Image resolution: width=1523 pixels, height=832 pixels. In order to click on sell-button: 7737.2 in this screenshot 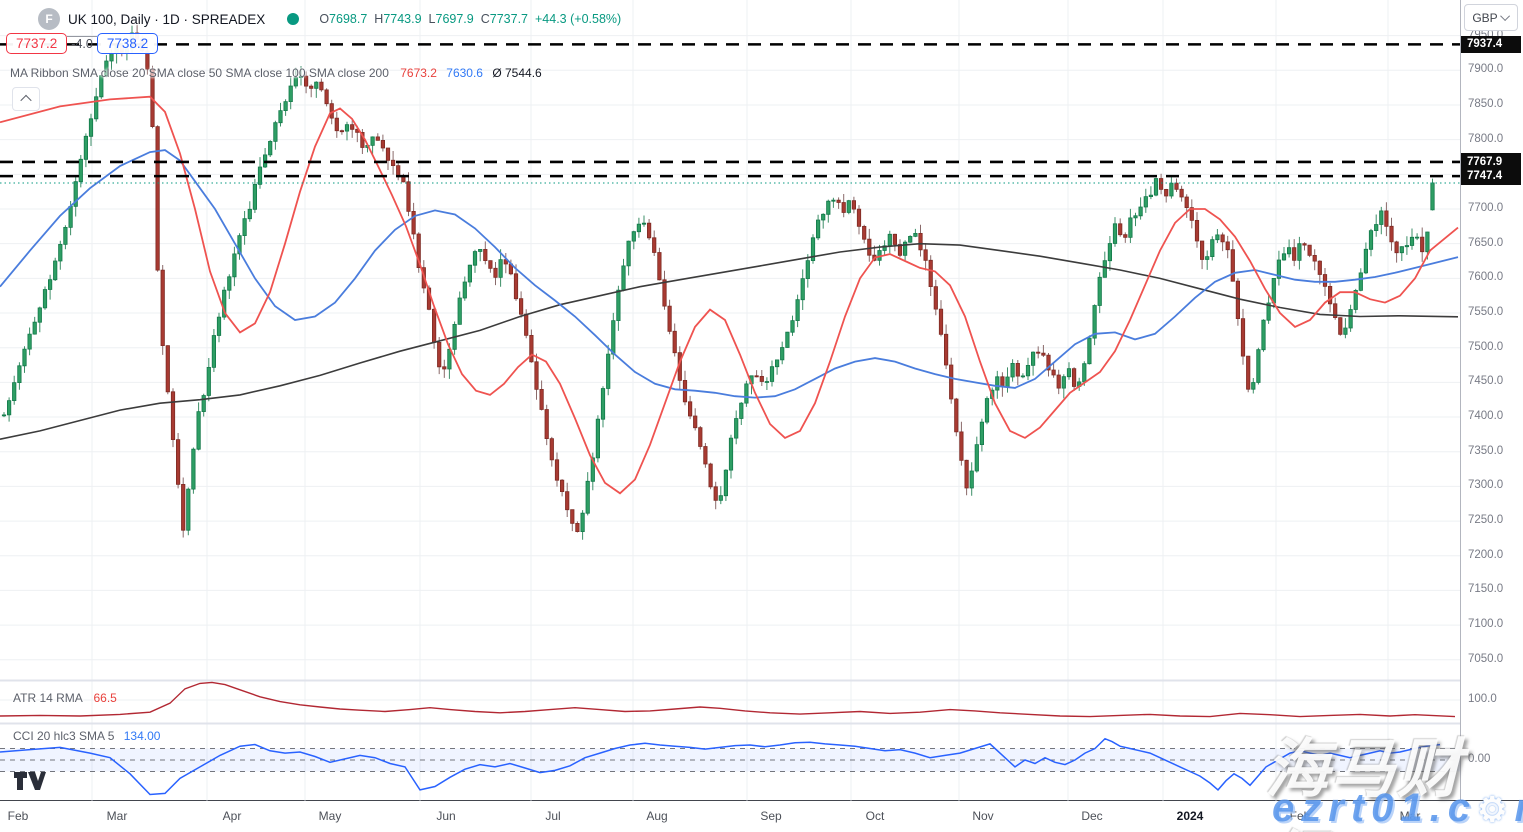, I will do `click(37, 43)`.